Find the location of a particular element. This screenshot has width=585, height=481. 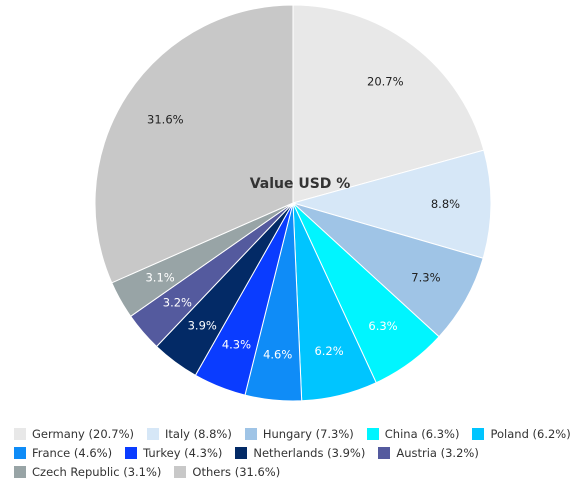

legend-label: Netherlands (3.9%) is located at coordinates (309, 452).